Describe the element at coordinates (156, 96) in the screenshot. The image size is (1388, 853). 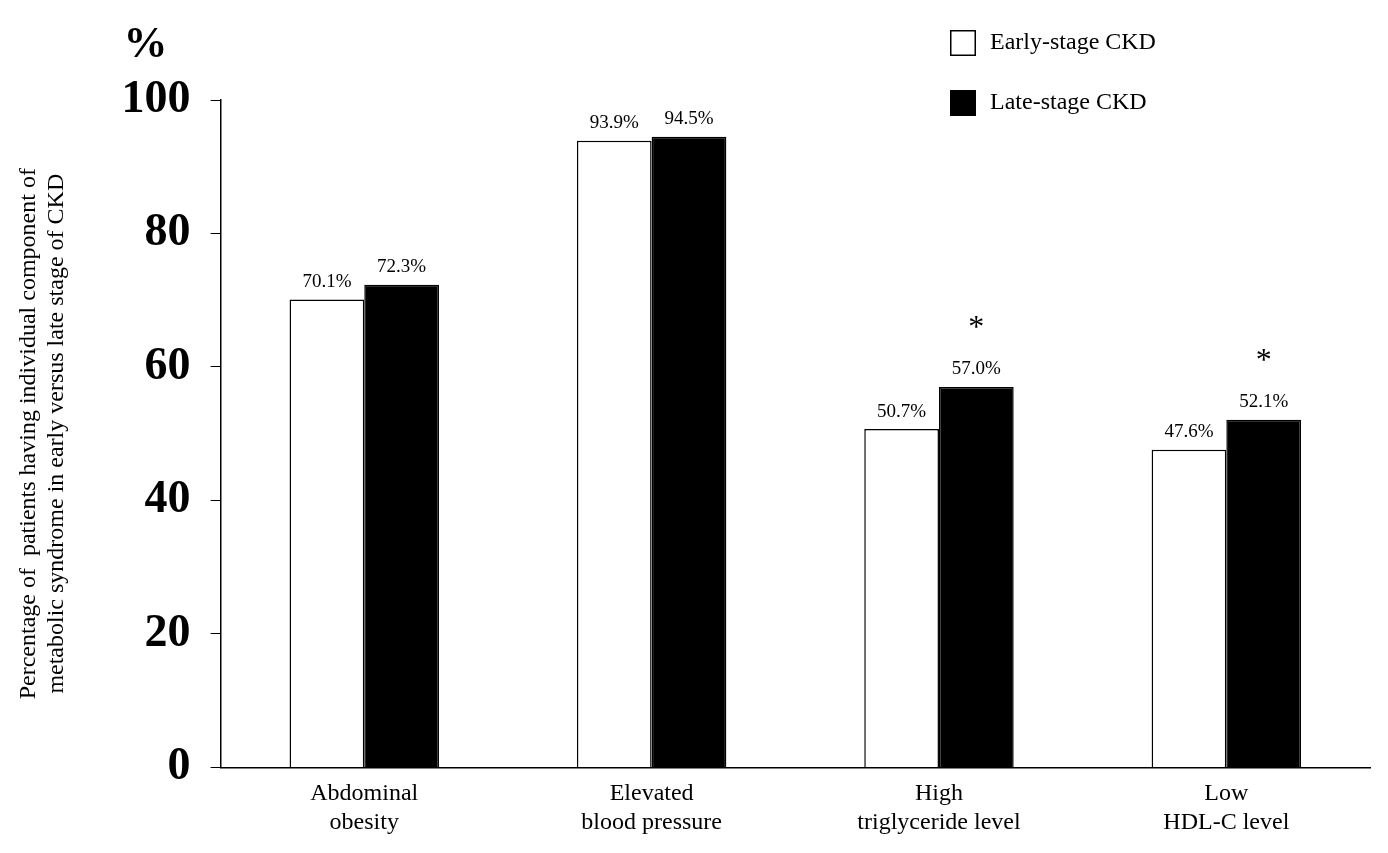
I see `y-tick-label: 100` at that location.